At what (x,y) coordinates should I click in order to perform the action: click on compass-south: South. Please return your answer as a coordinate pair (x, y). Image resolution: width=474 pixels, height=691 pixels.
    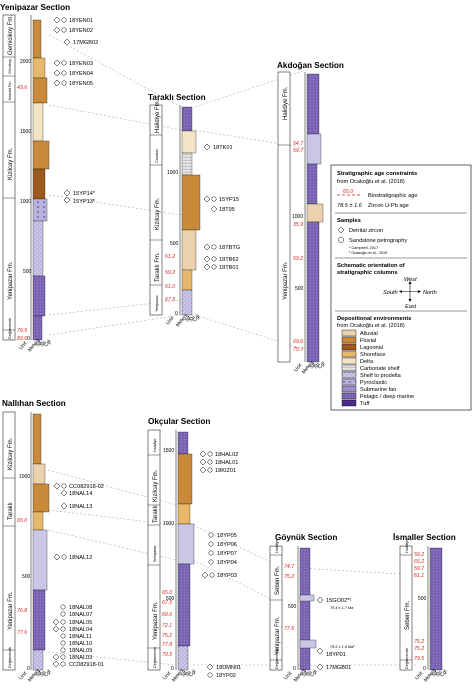
    Looking at the image, I should click on (390, 293).